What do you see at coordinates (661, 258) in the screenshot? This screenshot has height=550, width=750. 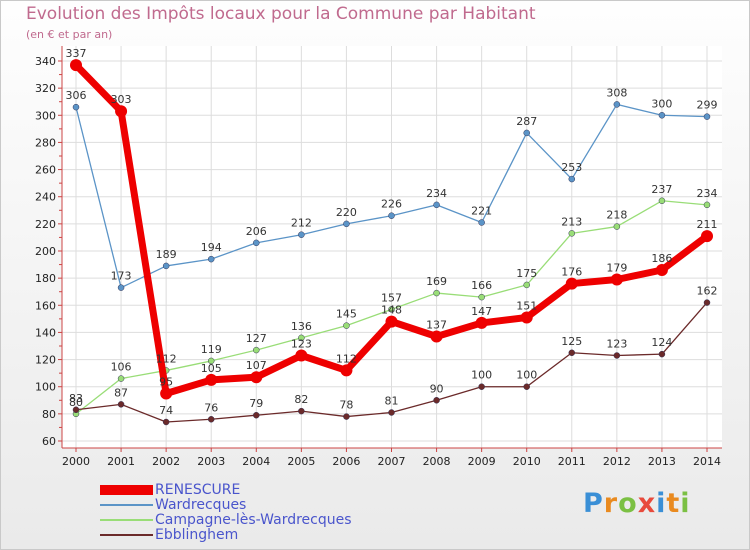 I see `data-label: 186` at bounding box center [661, 258].